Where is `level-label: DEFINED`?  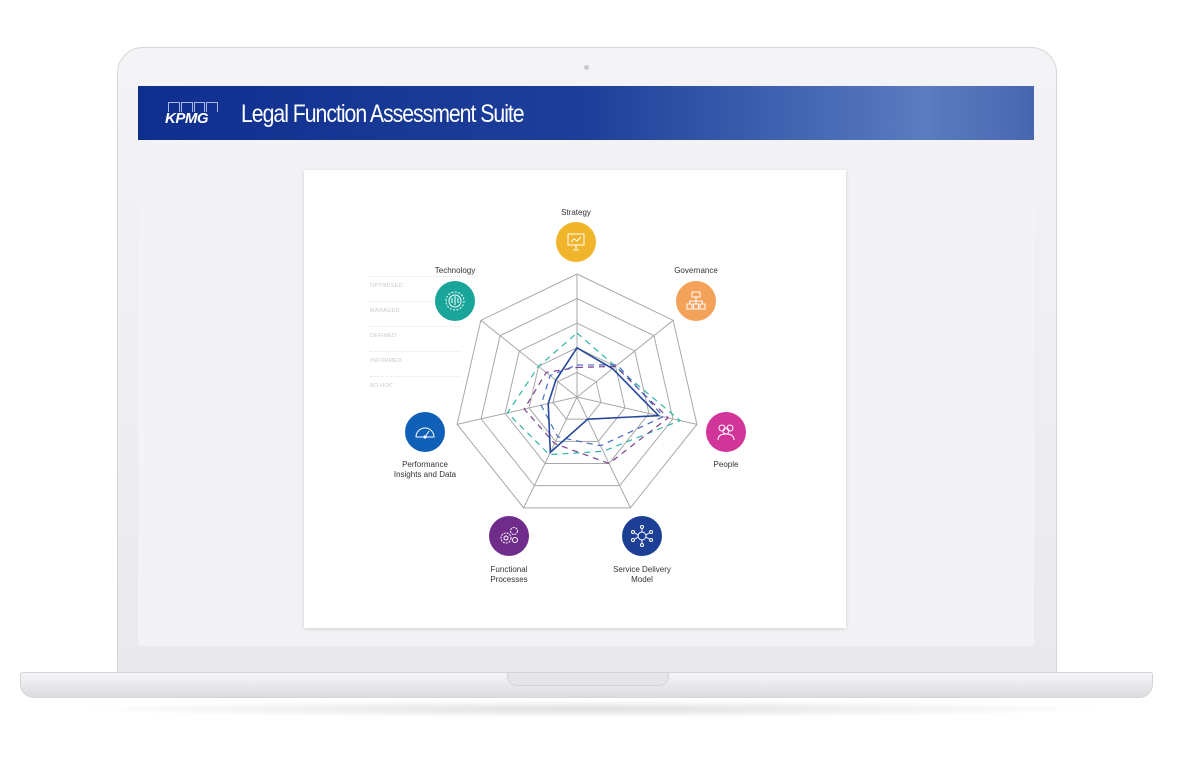
level-label: DEFINED is located at coordinates (415, 332).